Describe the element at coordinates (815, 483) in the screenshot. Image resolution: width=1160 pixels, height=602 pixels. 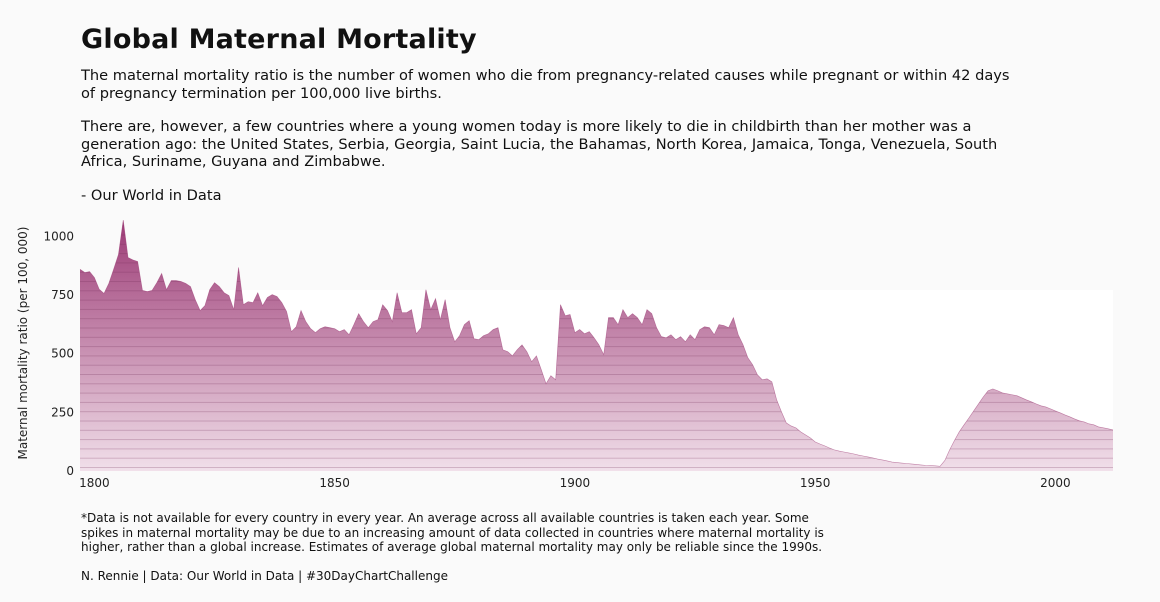
I see `x-tick-label: 1950` at that location.